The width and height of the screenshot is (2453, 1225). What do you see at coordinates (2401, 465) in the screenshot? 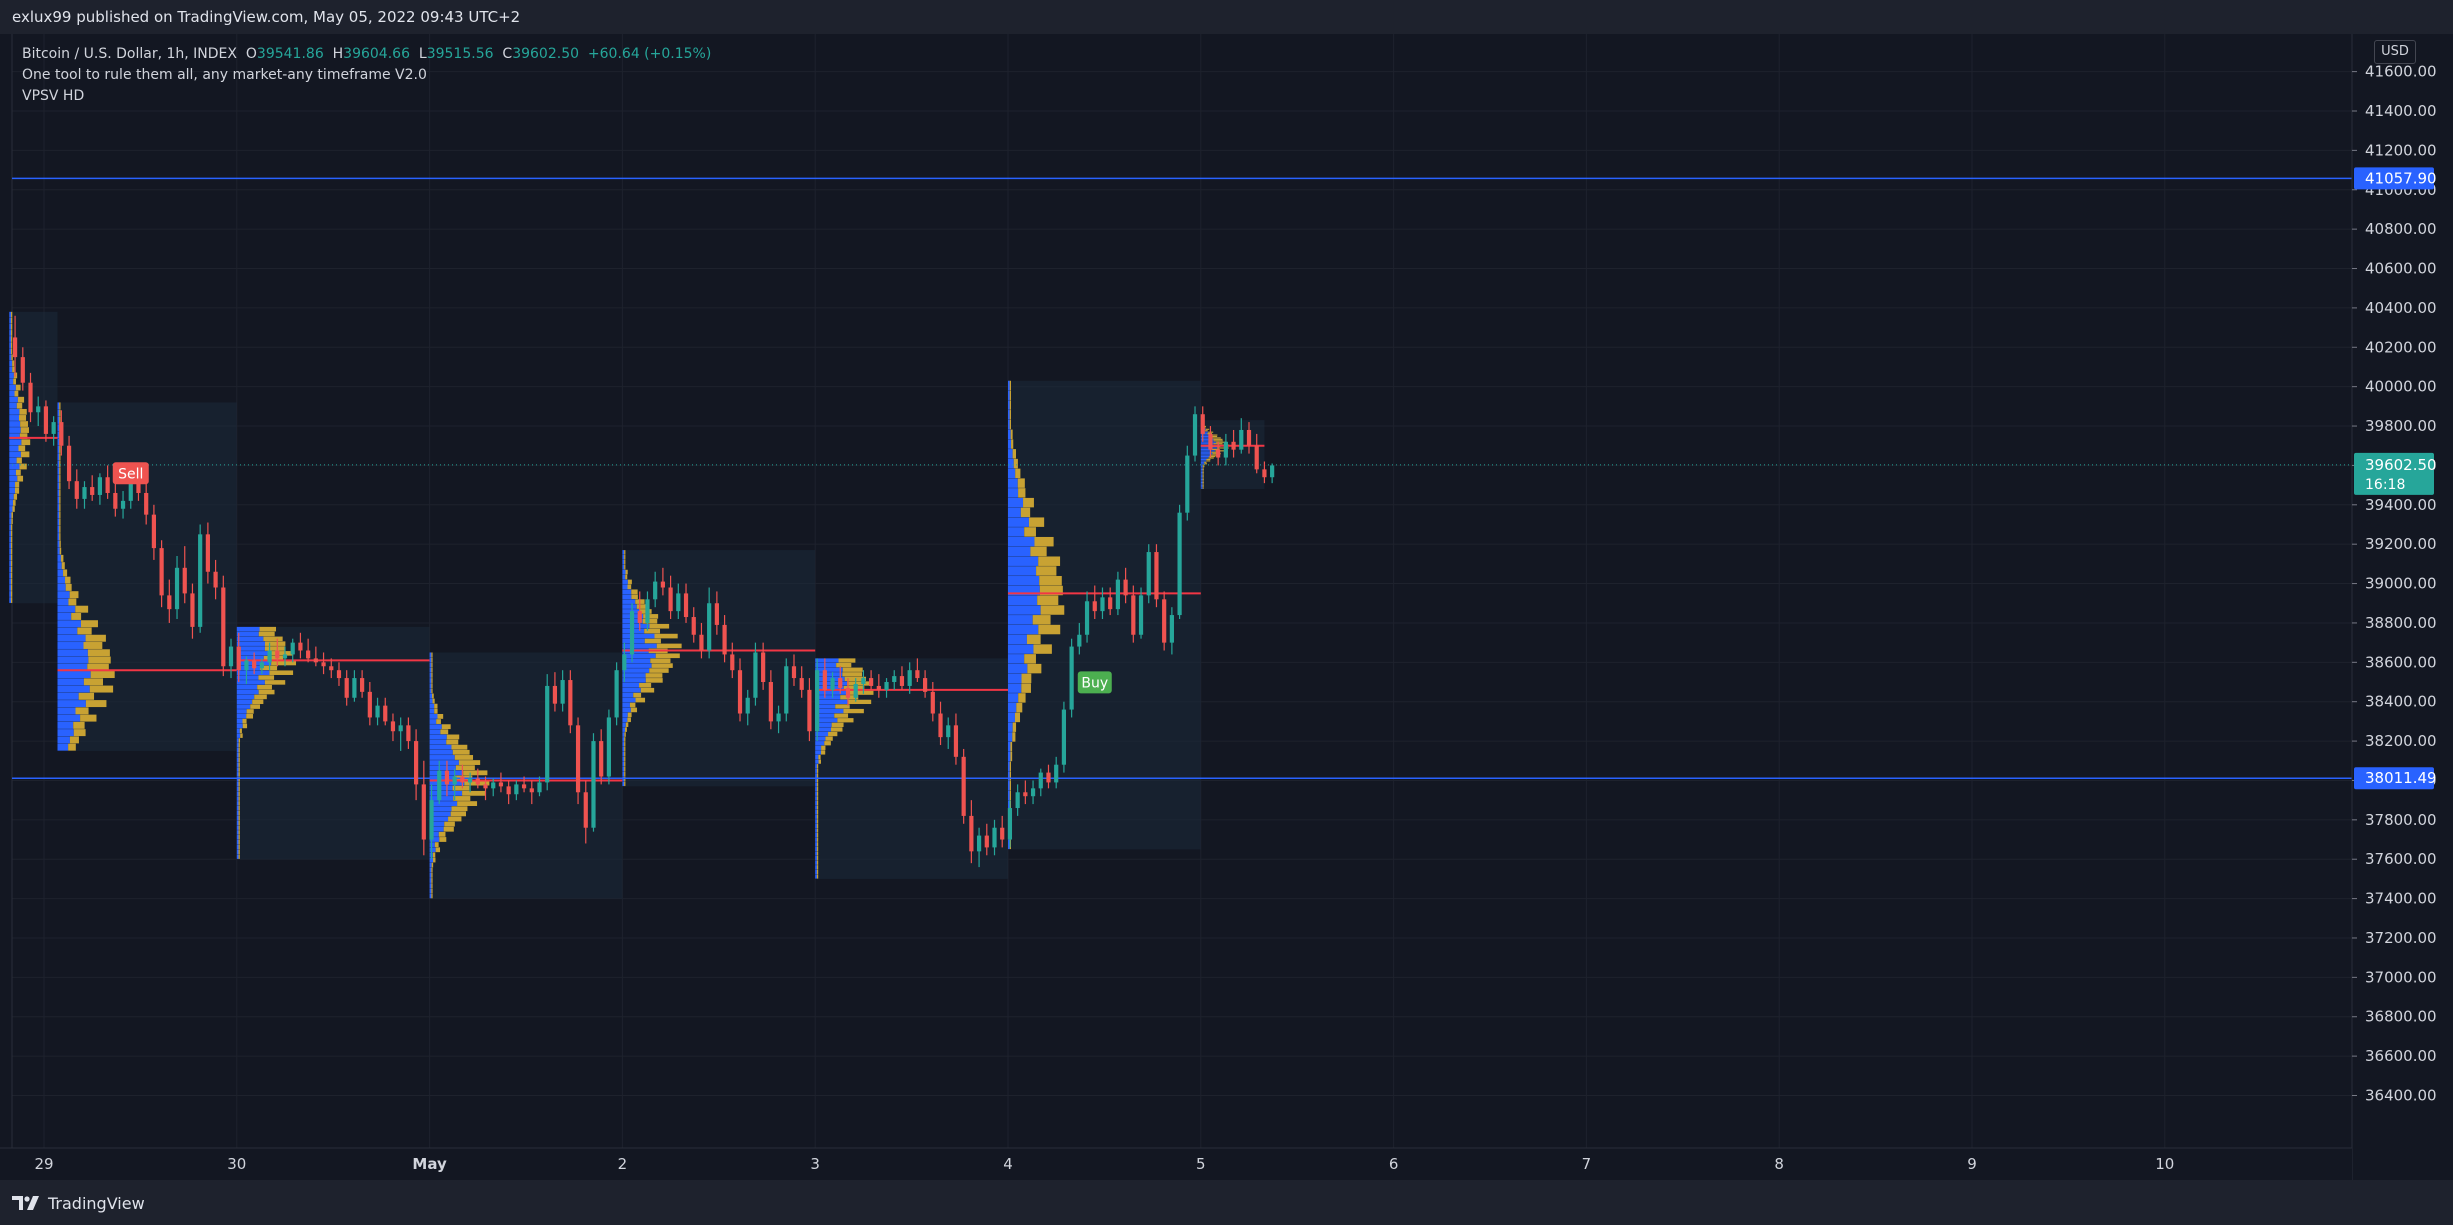
I see `last-price-label: 39602.50` at bounding box center [2401, 465].